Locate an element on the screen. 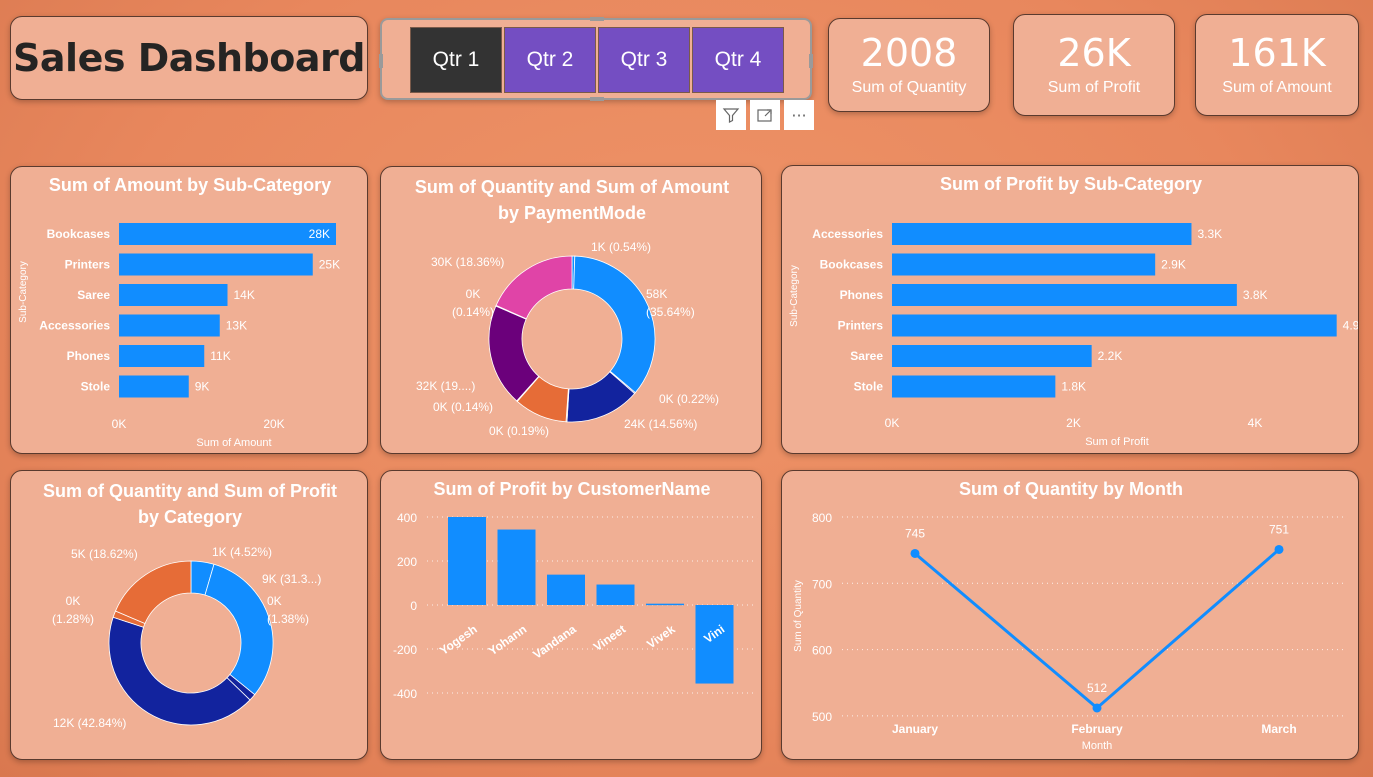 The width and height of the screenshot is (1373, 777). data-label: 751 is located at coordinates (1279, 529).